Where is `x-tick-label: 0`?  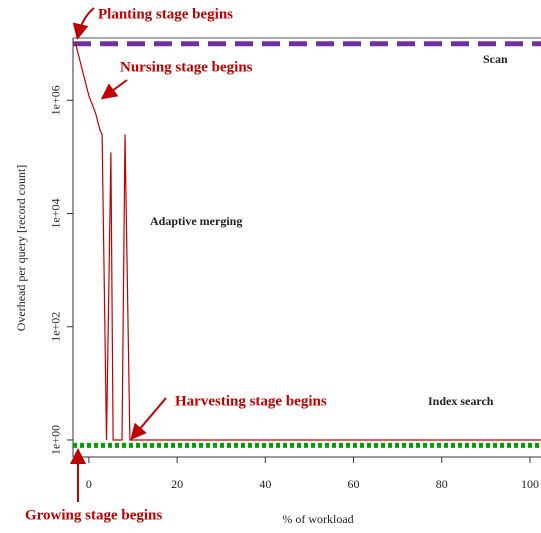 x-tick-label: 0 is located at coordinates (89, 484).